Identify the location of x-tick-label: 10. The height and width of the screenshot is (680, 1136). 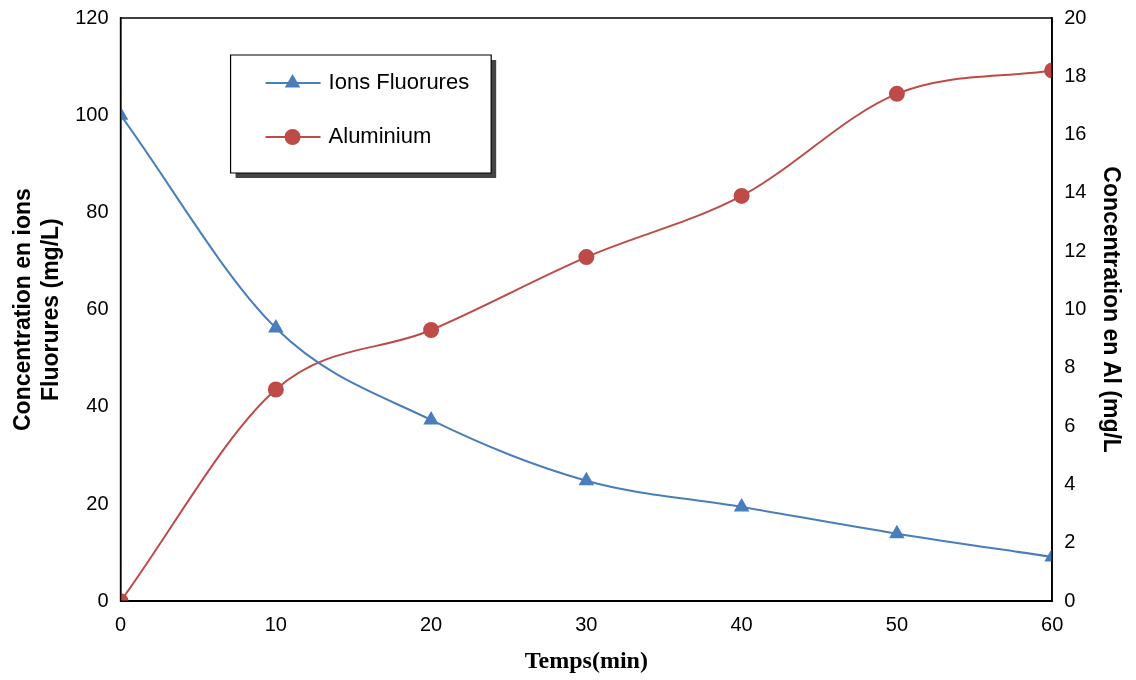
(275, 623).